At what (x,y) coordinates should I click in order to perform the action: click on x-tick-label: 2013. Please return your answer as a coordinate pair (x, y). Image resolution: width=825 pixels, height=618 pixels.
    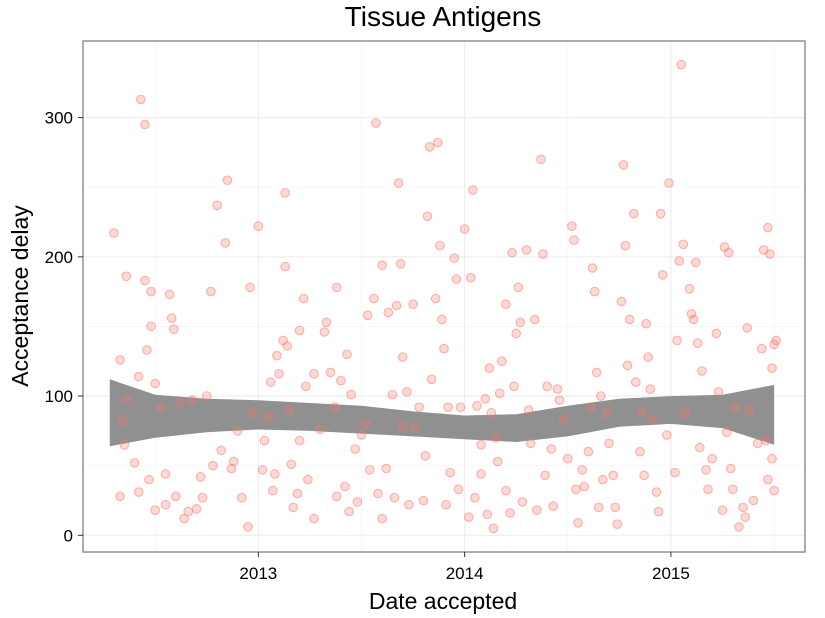
    Looking at the image, I should click on (258, 573).